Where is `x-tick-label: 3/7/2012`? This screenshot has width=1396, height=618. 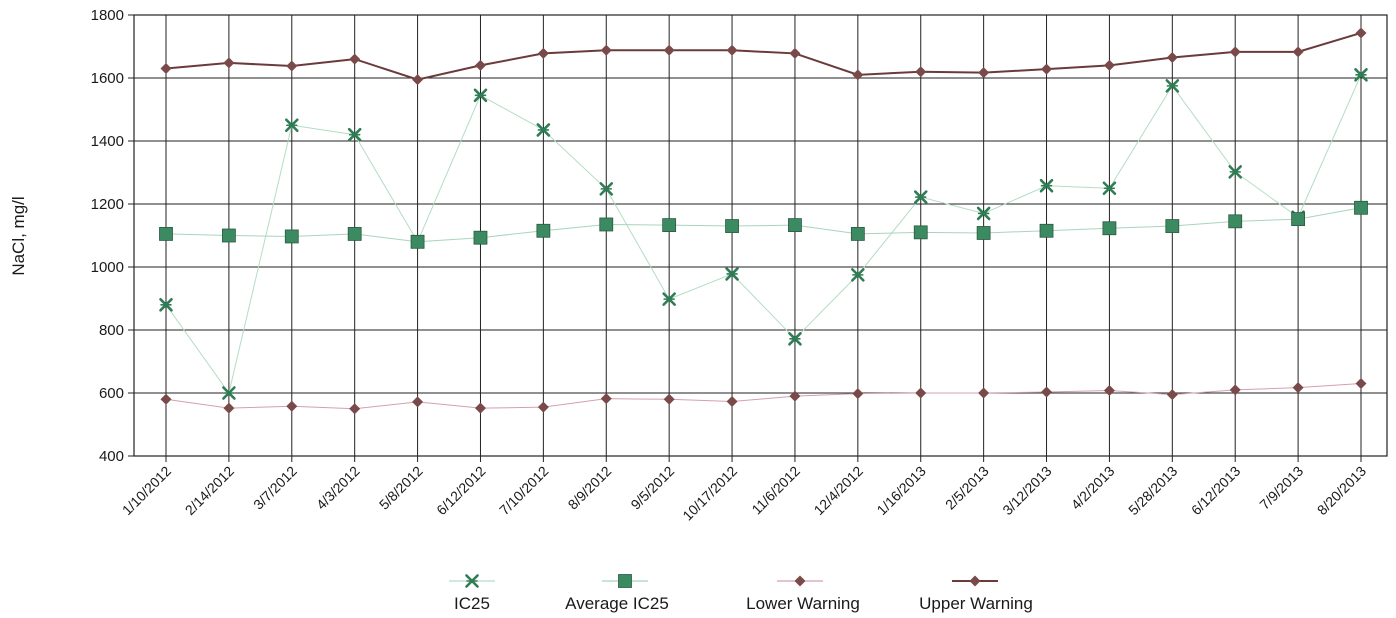
x-tick-label: 3/7/2012 is located at coordinates (275, 488).